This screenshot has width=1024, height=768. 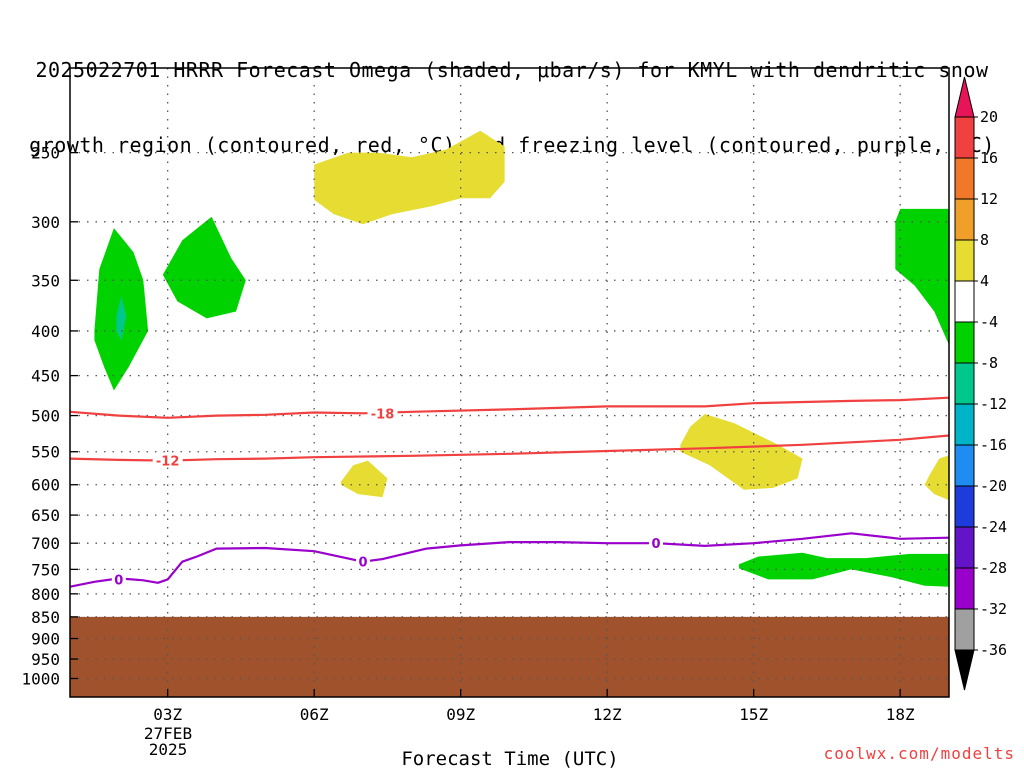 I want to click on x-tick-label-15Z: 15Z, so click(x=753, y=714).